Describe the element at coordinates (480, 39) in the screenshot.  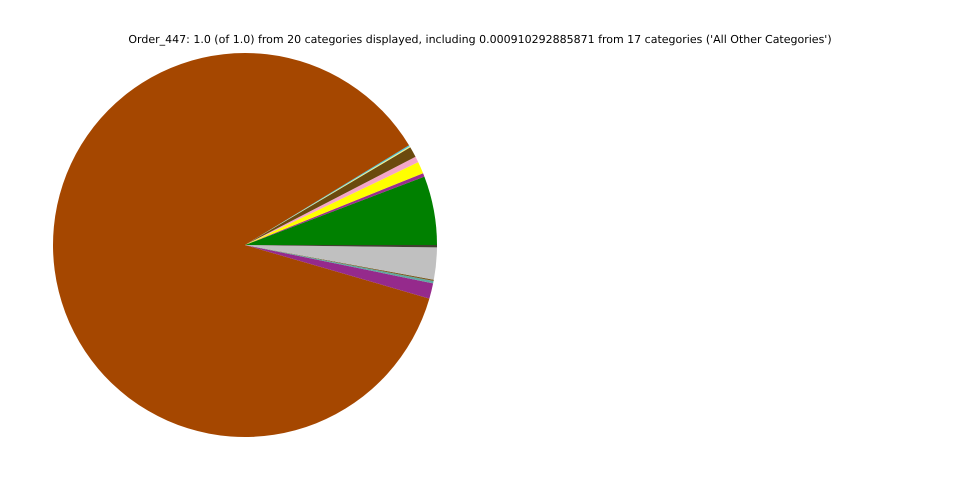
I see `text: Order_447: 1.0 (of 1.0) from 20 categories displayed, including 0.000910292885871 from 17 categories ('All Other Categories')` at that location.